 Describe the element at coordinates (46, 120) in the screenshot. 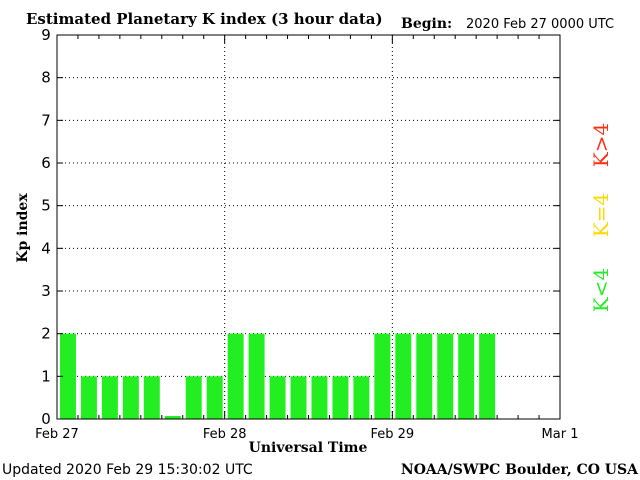

I see `y-tick-label: 7` at that location.